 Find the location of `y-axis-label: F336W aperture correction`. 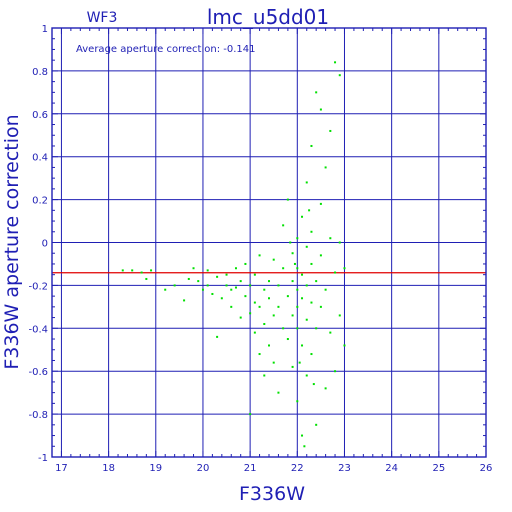

y-axis-label: F336W aperture correction is located at coordinates (12, 241).